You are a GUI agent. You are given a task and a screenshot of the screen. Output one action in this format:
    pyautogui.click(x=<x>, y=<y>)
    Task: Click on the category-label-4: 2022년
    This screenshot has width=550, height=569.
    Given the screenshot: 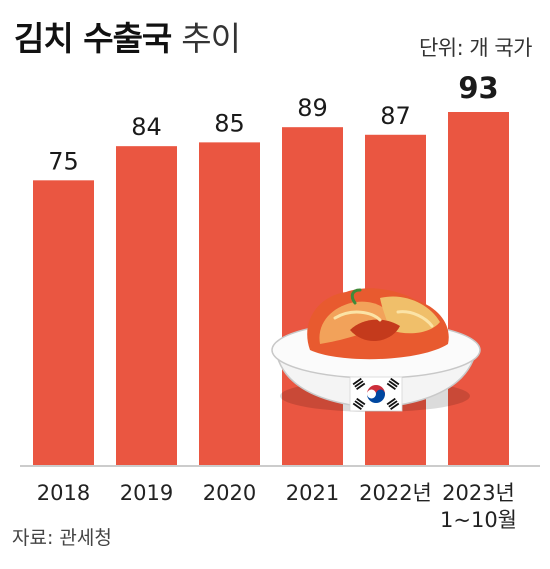 What is the action you would take?
    pyautogui.click(x=395, y=493)
    